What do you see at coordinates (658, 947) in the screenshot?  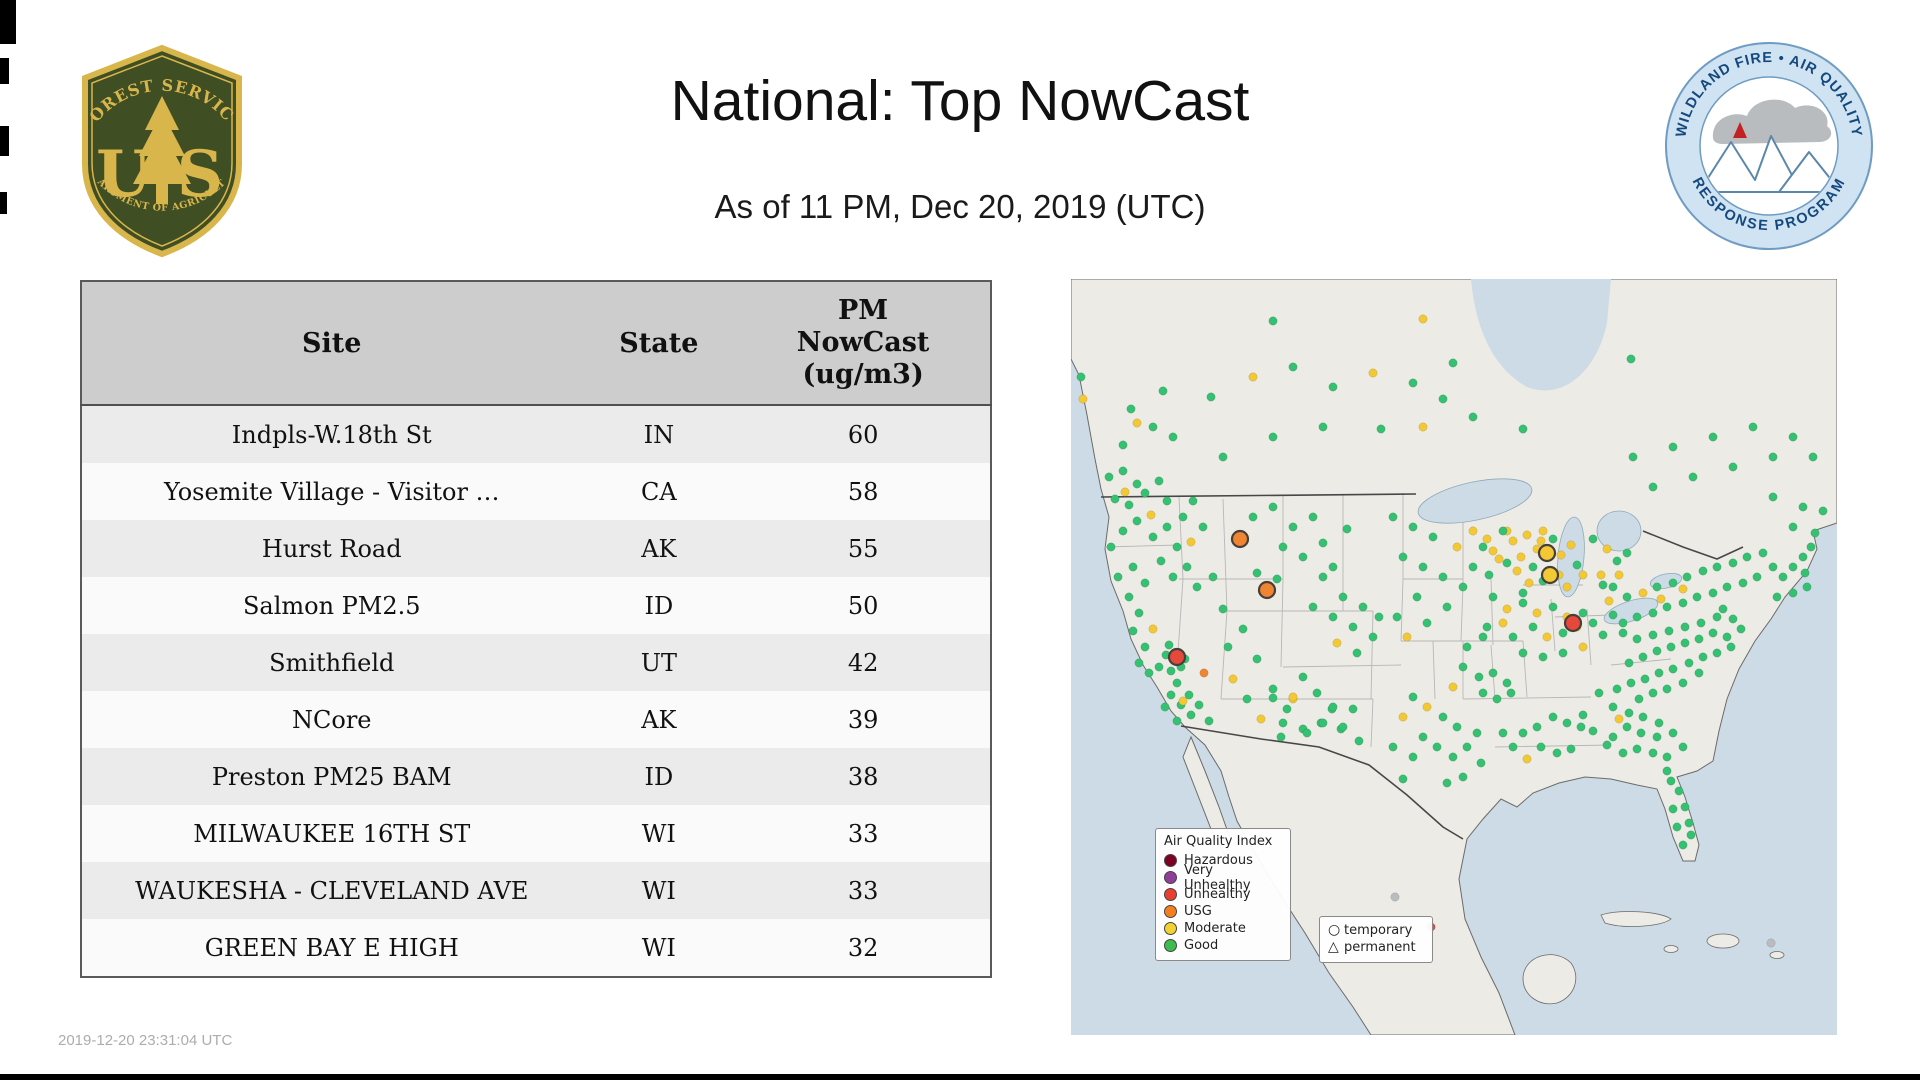 I see `state-cell: WI` at bounding box center [658, 947].